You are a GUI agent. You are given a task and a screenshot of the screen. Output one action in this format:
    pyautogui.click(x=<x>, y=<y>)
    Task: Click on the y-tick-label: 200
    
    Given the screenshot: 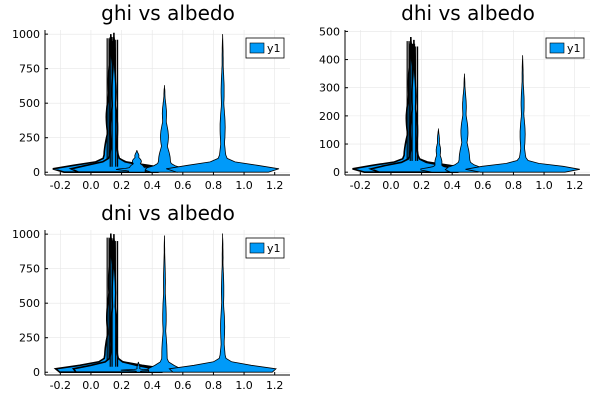 What is the action you would take?
    pyautogui.click(x=329, y=116)
    